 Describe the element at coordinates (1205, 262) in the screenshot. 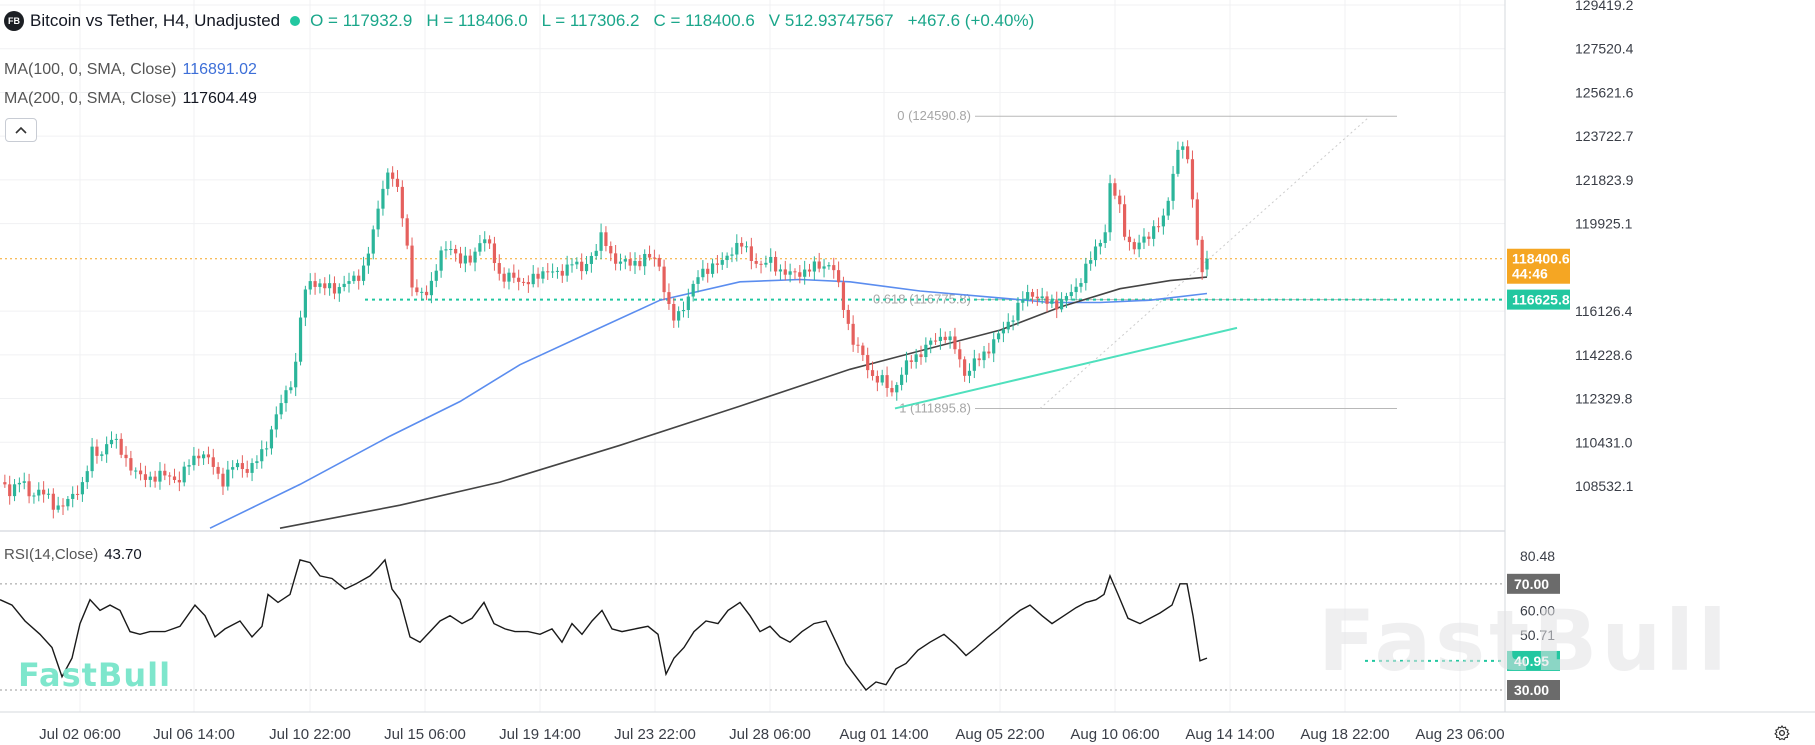

I see `fib-trend-line` at that location.